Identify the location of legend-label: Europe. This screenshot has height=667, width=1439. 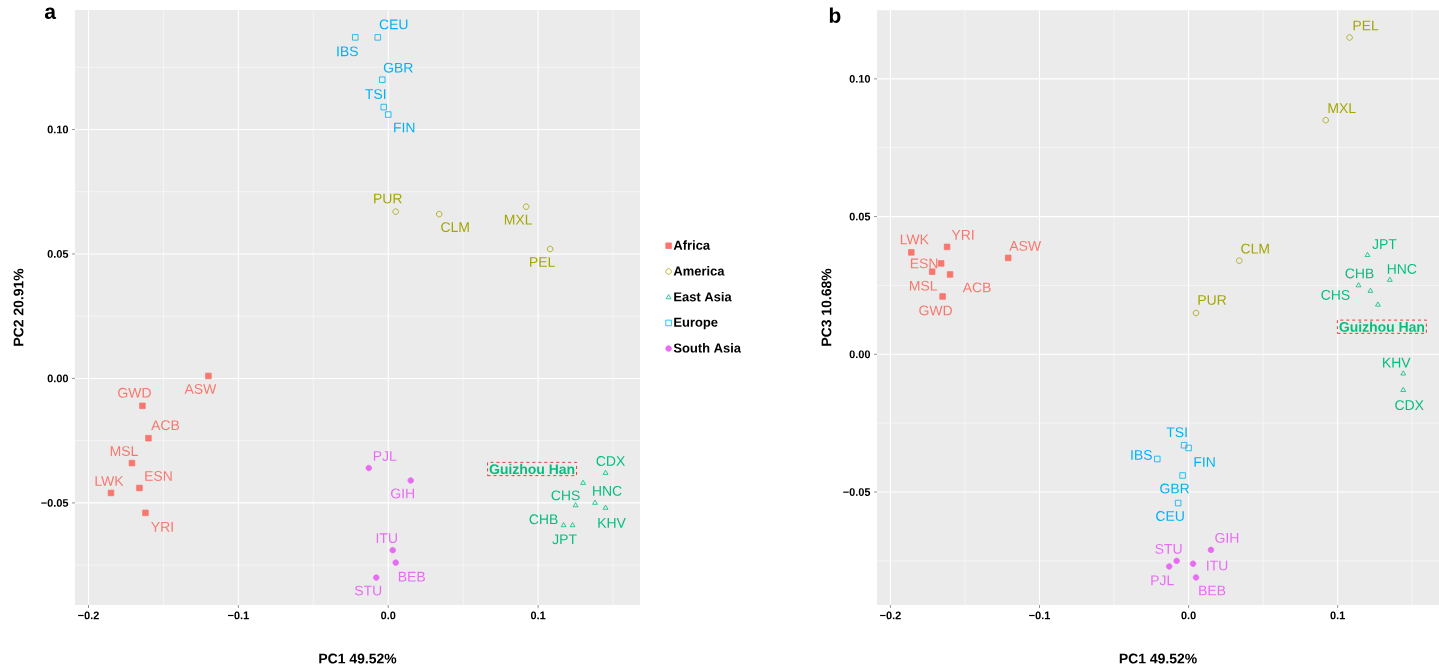
(696, 323).